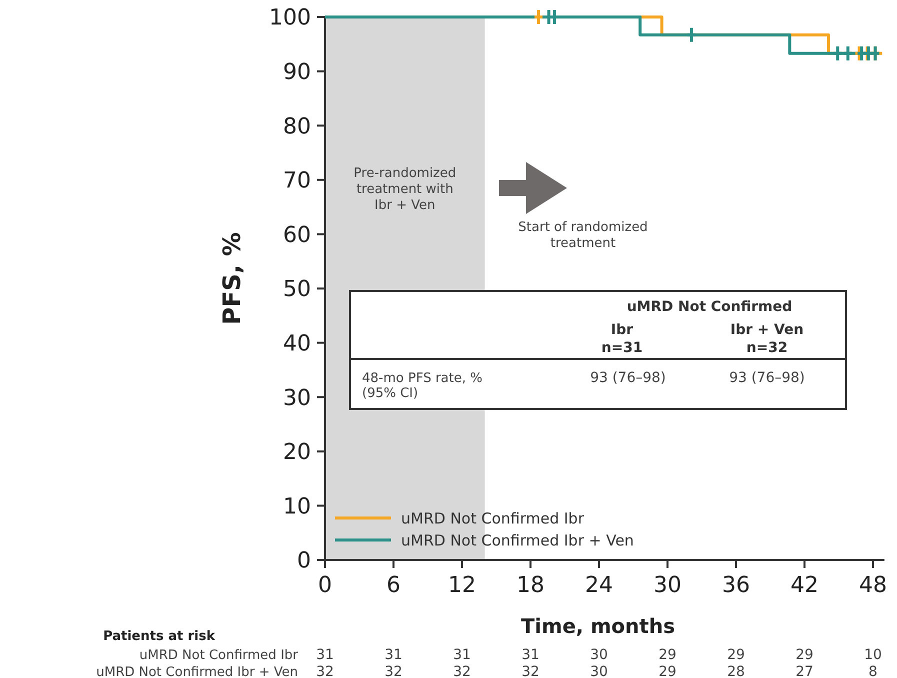 The image size is (897, 678). I want to click on y-tick-label: 80, so click(297, 127).